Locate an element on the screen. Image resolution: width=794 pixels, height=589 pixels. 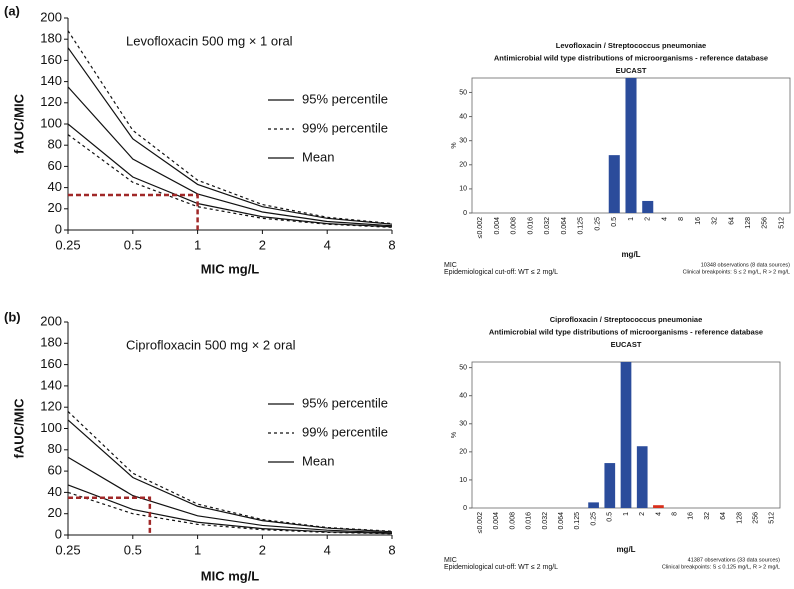
x-tick-label: 0.008 is located at coordinates (512, 521).